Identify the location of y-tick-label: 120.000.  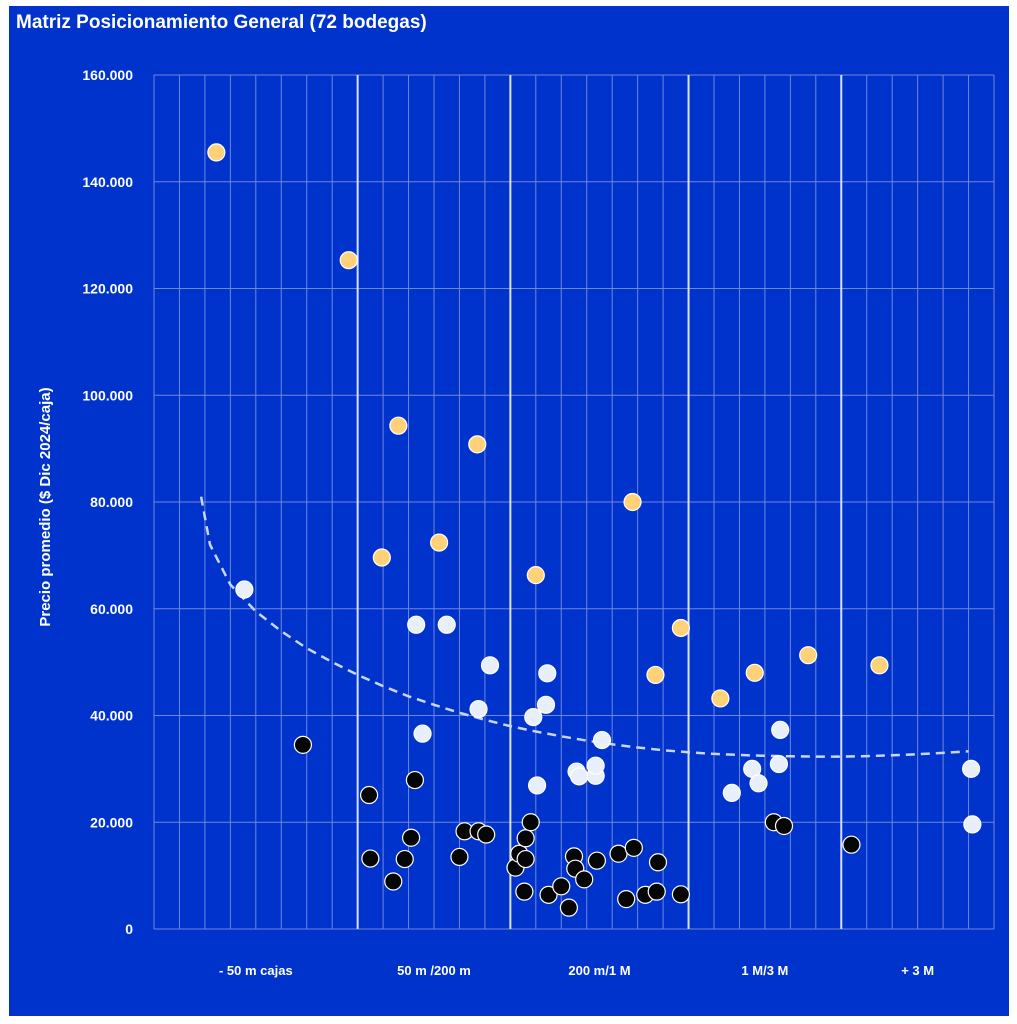
(107, 289).